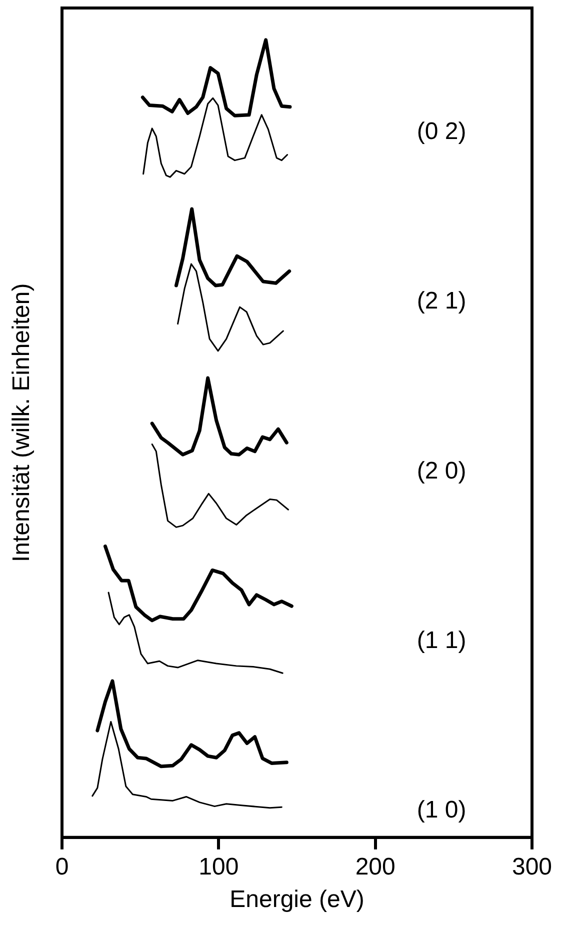  I want to click on annotation: (2 1), so click(441, 301).